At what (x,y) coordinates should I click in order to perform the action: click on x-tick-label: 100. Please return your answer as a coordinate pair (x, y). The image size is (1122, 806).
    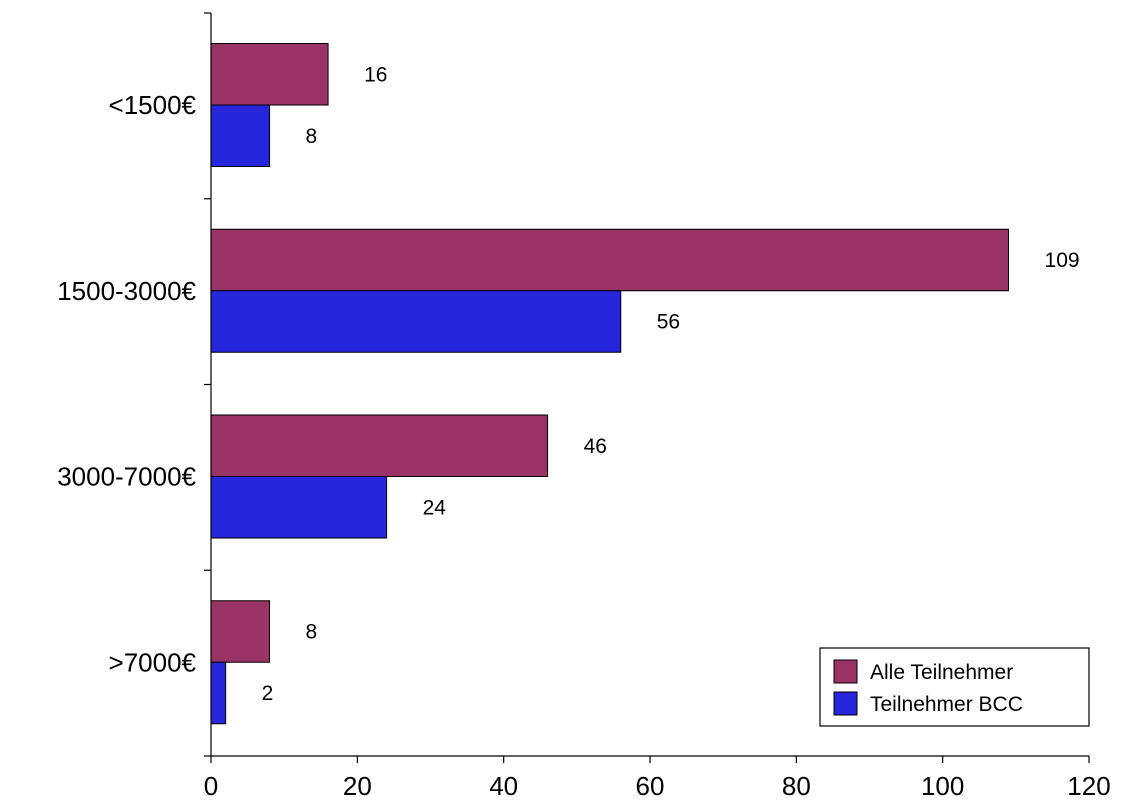
    Looking at the image, I should click on (942, 786).